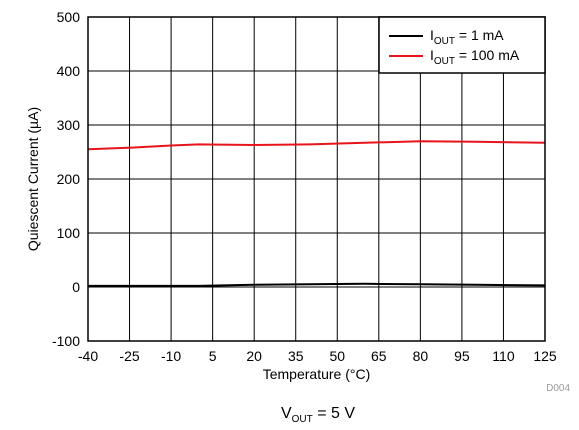 Image resolution: width=579 pixels, height=430 pixels. Describe the element at coordinates (171, 356) in the screenshot. I see `x-tick-label: -10` at that location.